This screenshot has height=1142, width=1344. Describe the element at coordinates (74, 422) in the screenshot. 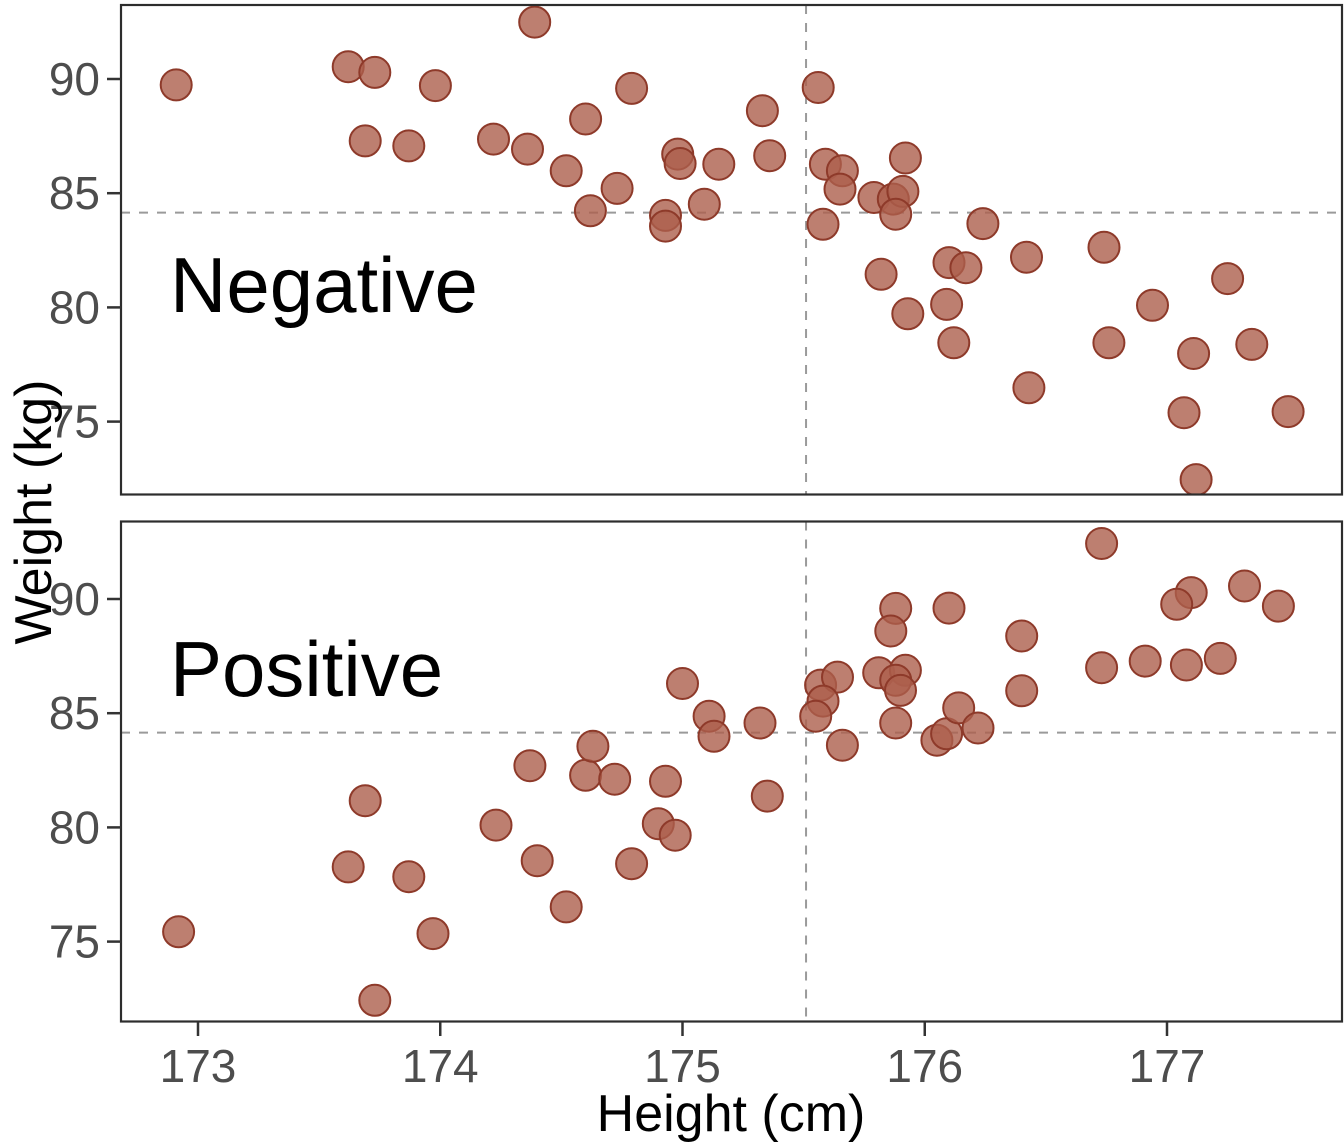

I see `y-tick-label: 75` at that location.